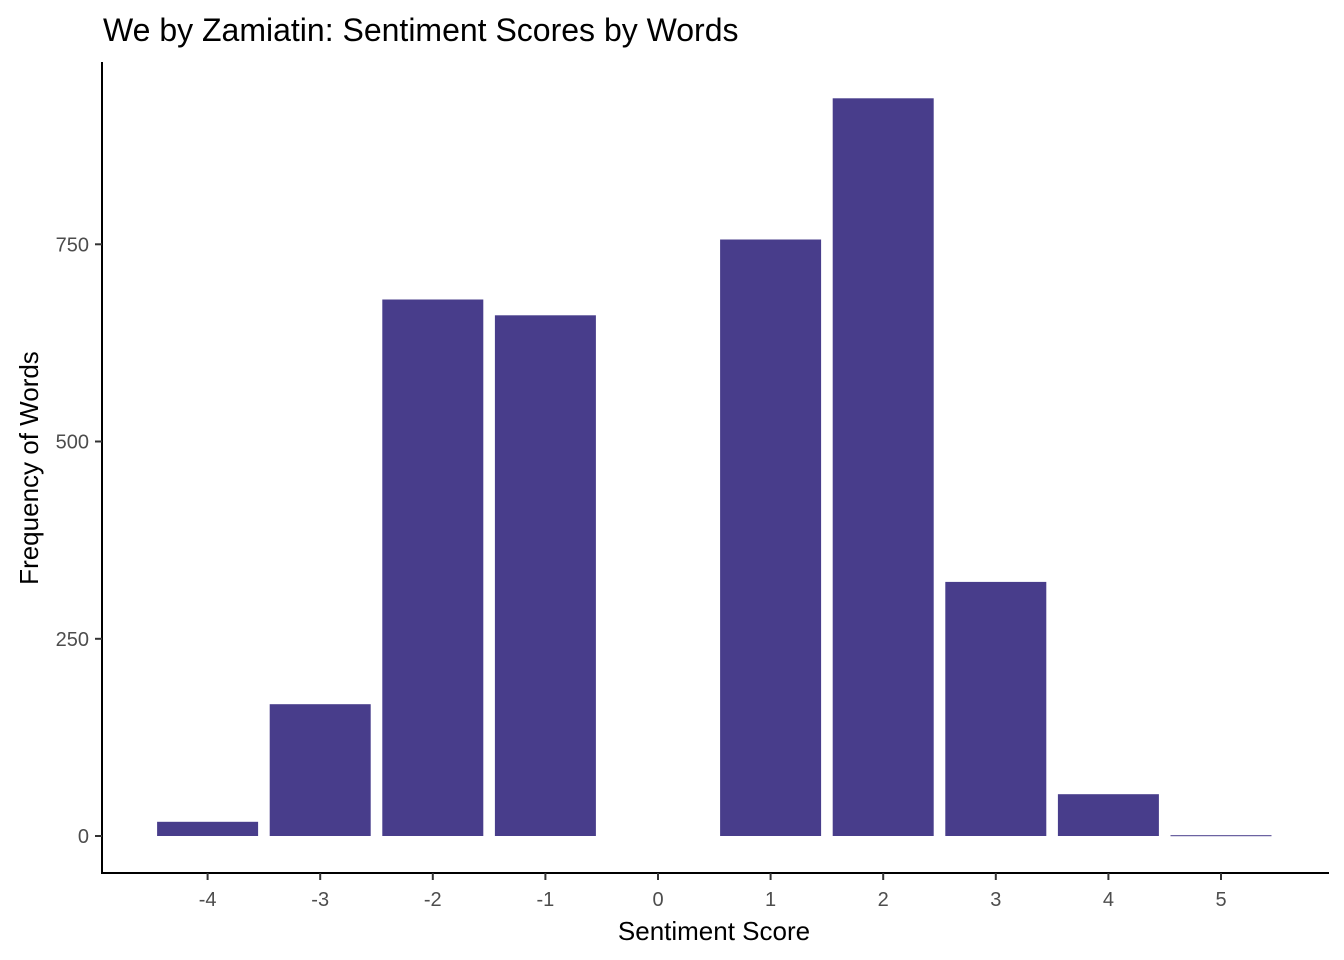 The height and width of the screenshot is (960, 1344). Describe the element at coordinates (83, 837) in the screenshot. I see `y-tick-label: 0` at that location.